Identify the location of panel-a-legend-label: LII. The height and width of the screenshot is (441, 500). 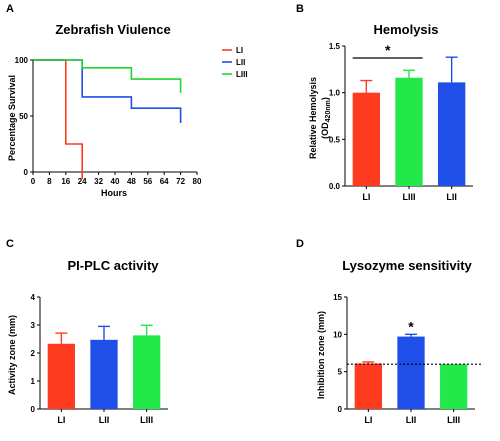
(240, 62).